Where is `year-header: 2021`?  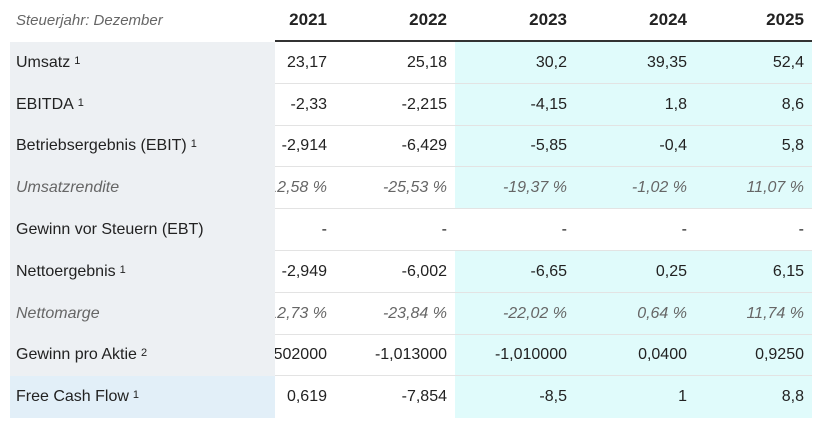
year-header: 2021 is located at coordinates (308, 19).